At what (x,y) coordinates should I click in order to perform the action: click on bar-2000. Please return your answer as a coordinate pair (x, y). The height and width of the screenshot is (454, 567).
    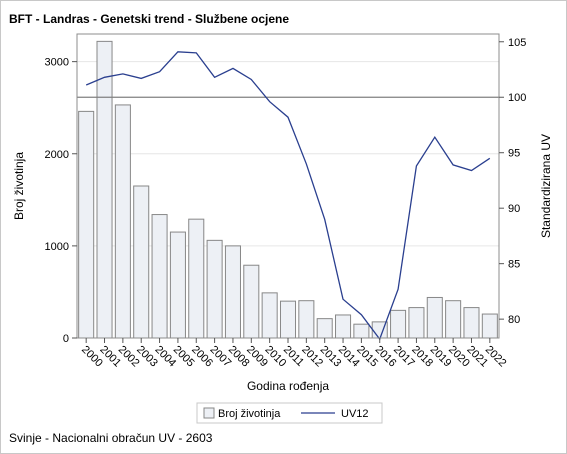
    Looking at the image, I should click on (86, 224).